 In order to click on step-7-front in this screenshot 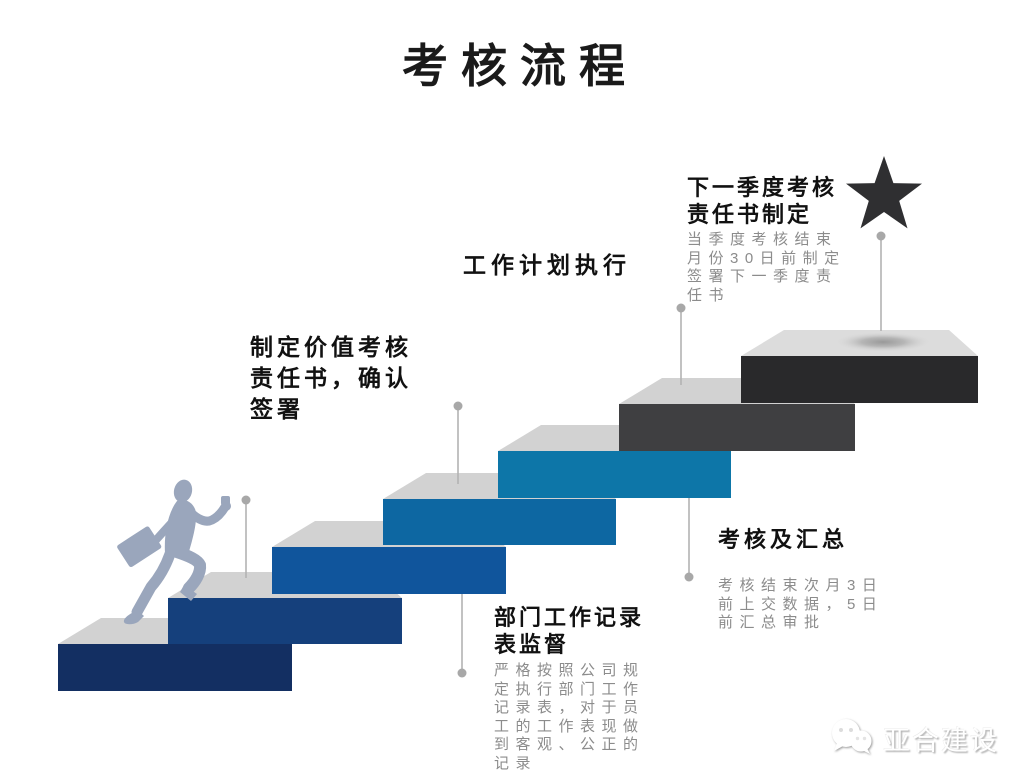, I will do `click(859, 379)`.